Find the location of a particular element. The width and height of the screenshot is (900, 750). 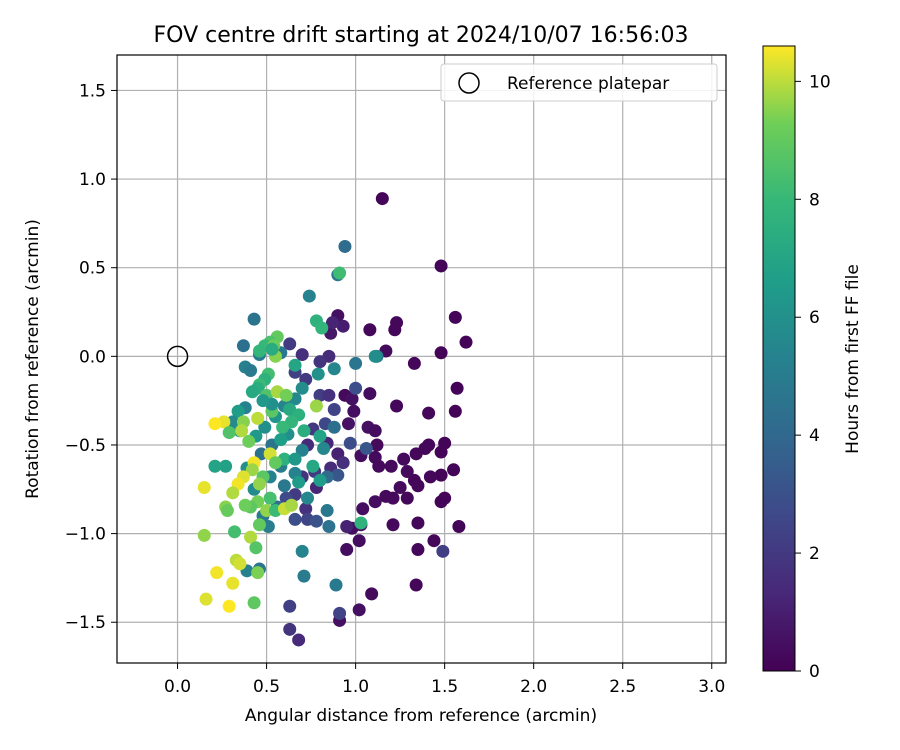

legend-box is located at coordinates (579, 82).